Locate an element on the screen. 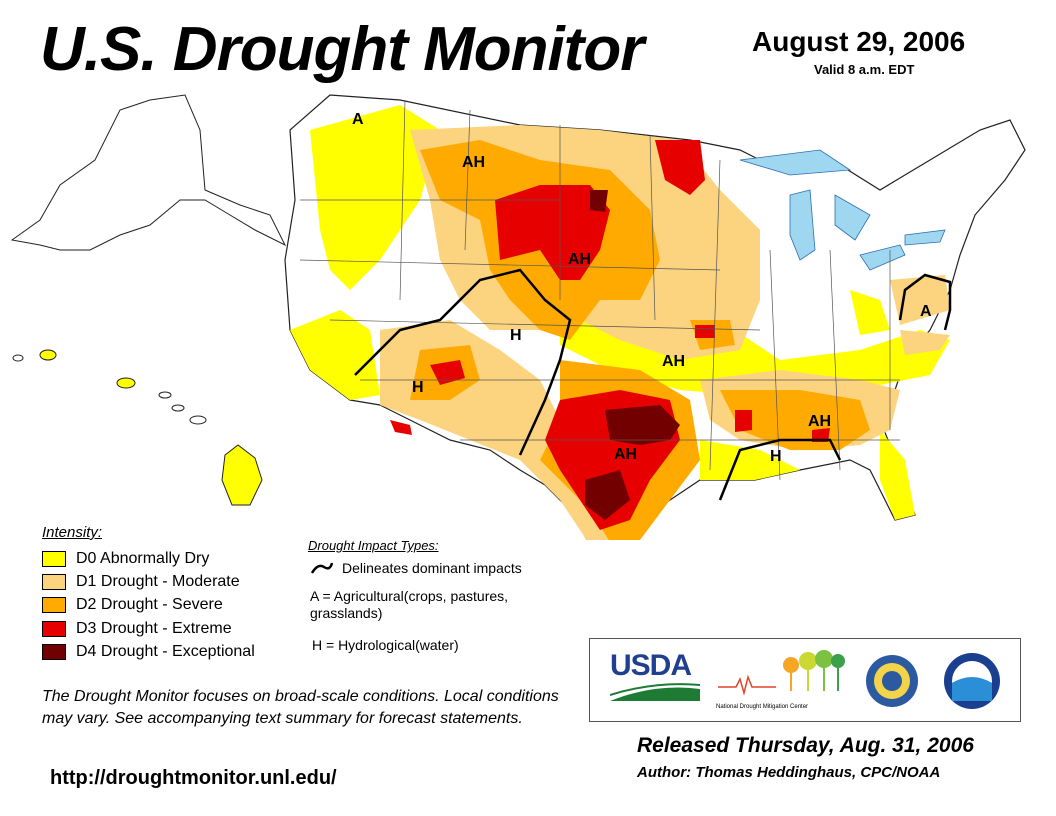 This screenshot has height=816, width=1056. great-lakes is located at coordinates (842, 210).